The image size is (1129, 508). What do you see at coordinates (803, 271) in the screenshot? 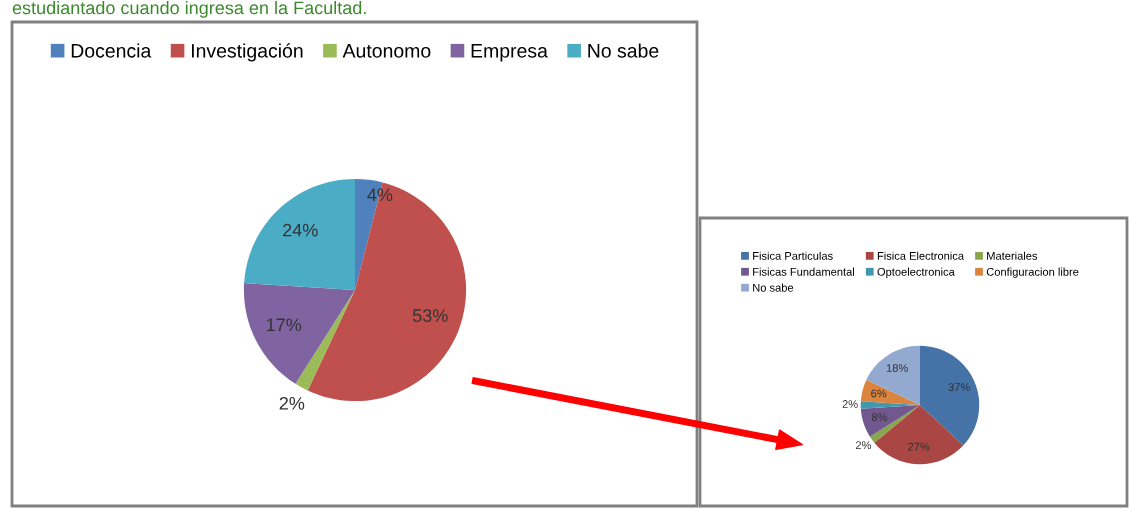
I see `legend-label: Fisicas Fundamental` at bounding box center [803, 271].